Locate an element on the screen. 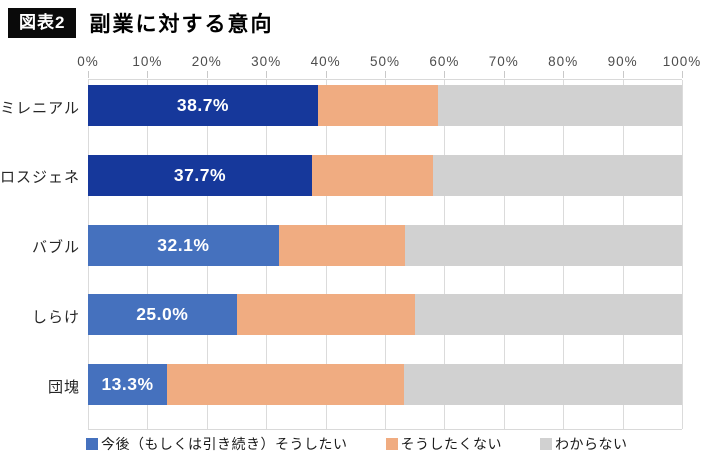  bar-segment-intend: 25.0% is located at coordinates (162, 315).